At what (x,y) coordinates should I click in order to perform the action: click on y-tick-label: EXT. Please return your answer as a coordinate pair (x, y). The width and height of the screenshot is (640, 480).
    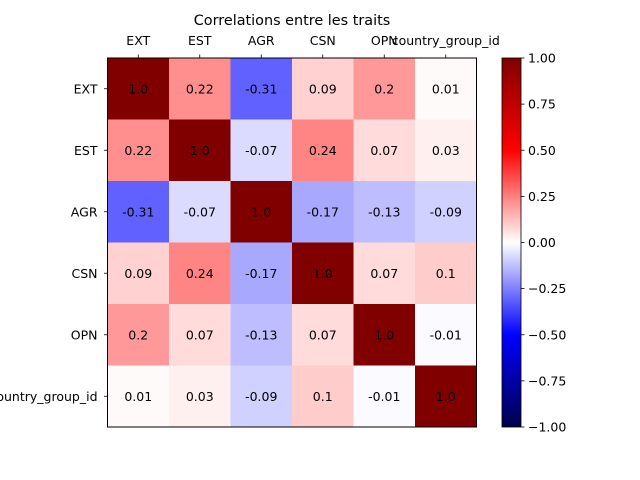
    Looking at the image, I should click on (86, 88).